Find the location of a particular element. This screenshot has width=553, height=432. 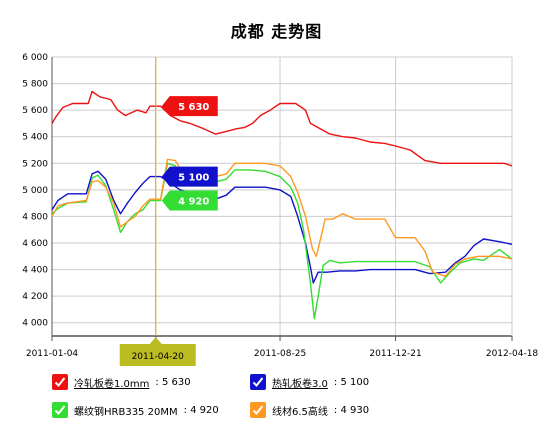

y-tick-label: 4 400 is located at coordinates (35, 271).